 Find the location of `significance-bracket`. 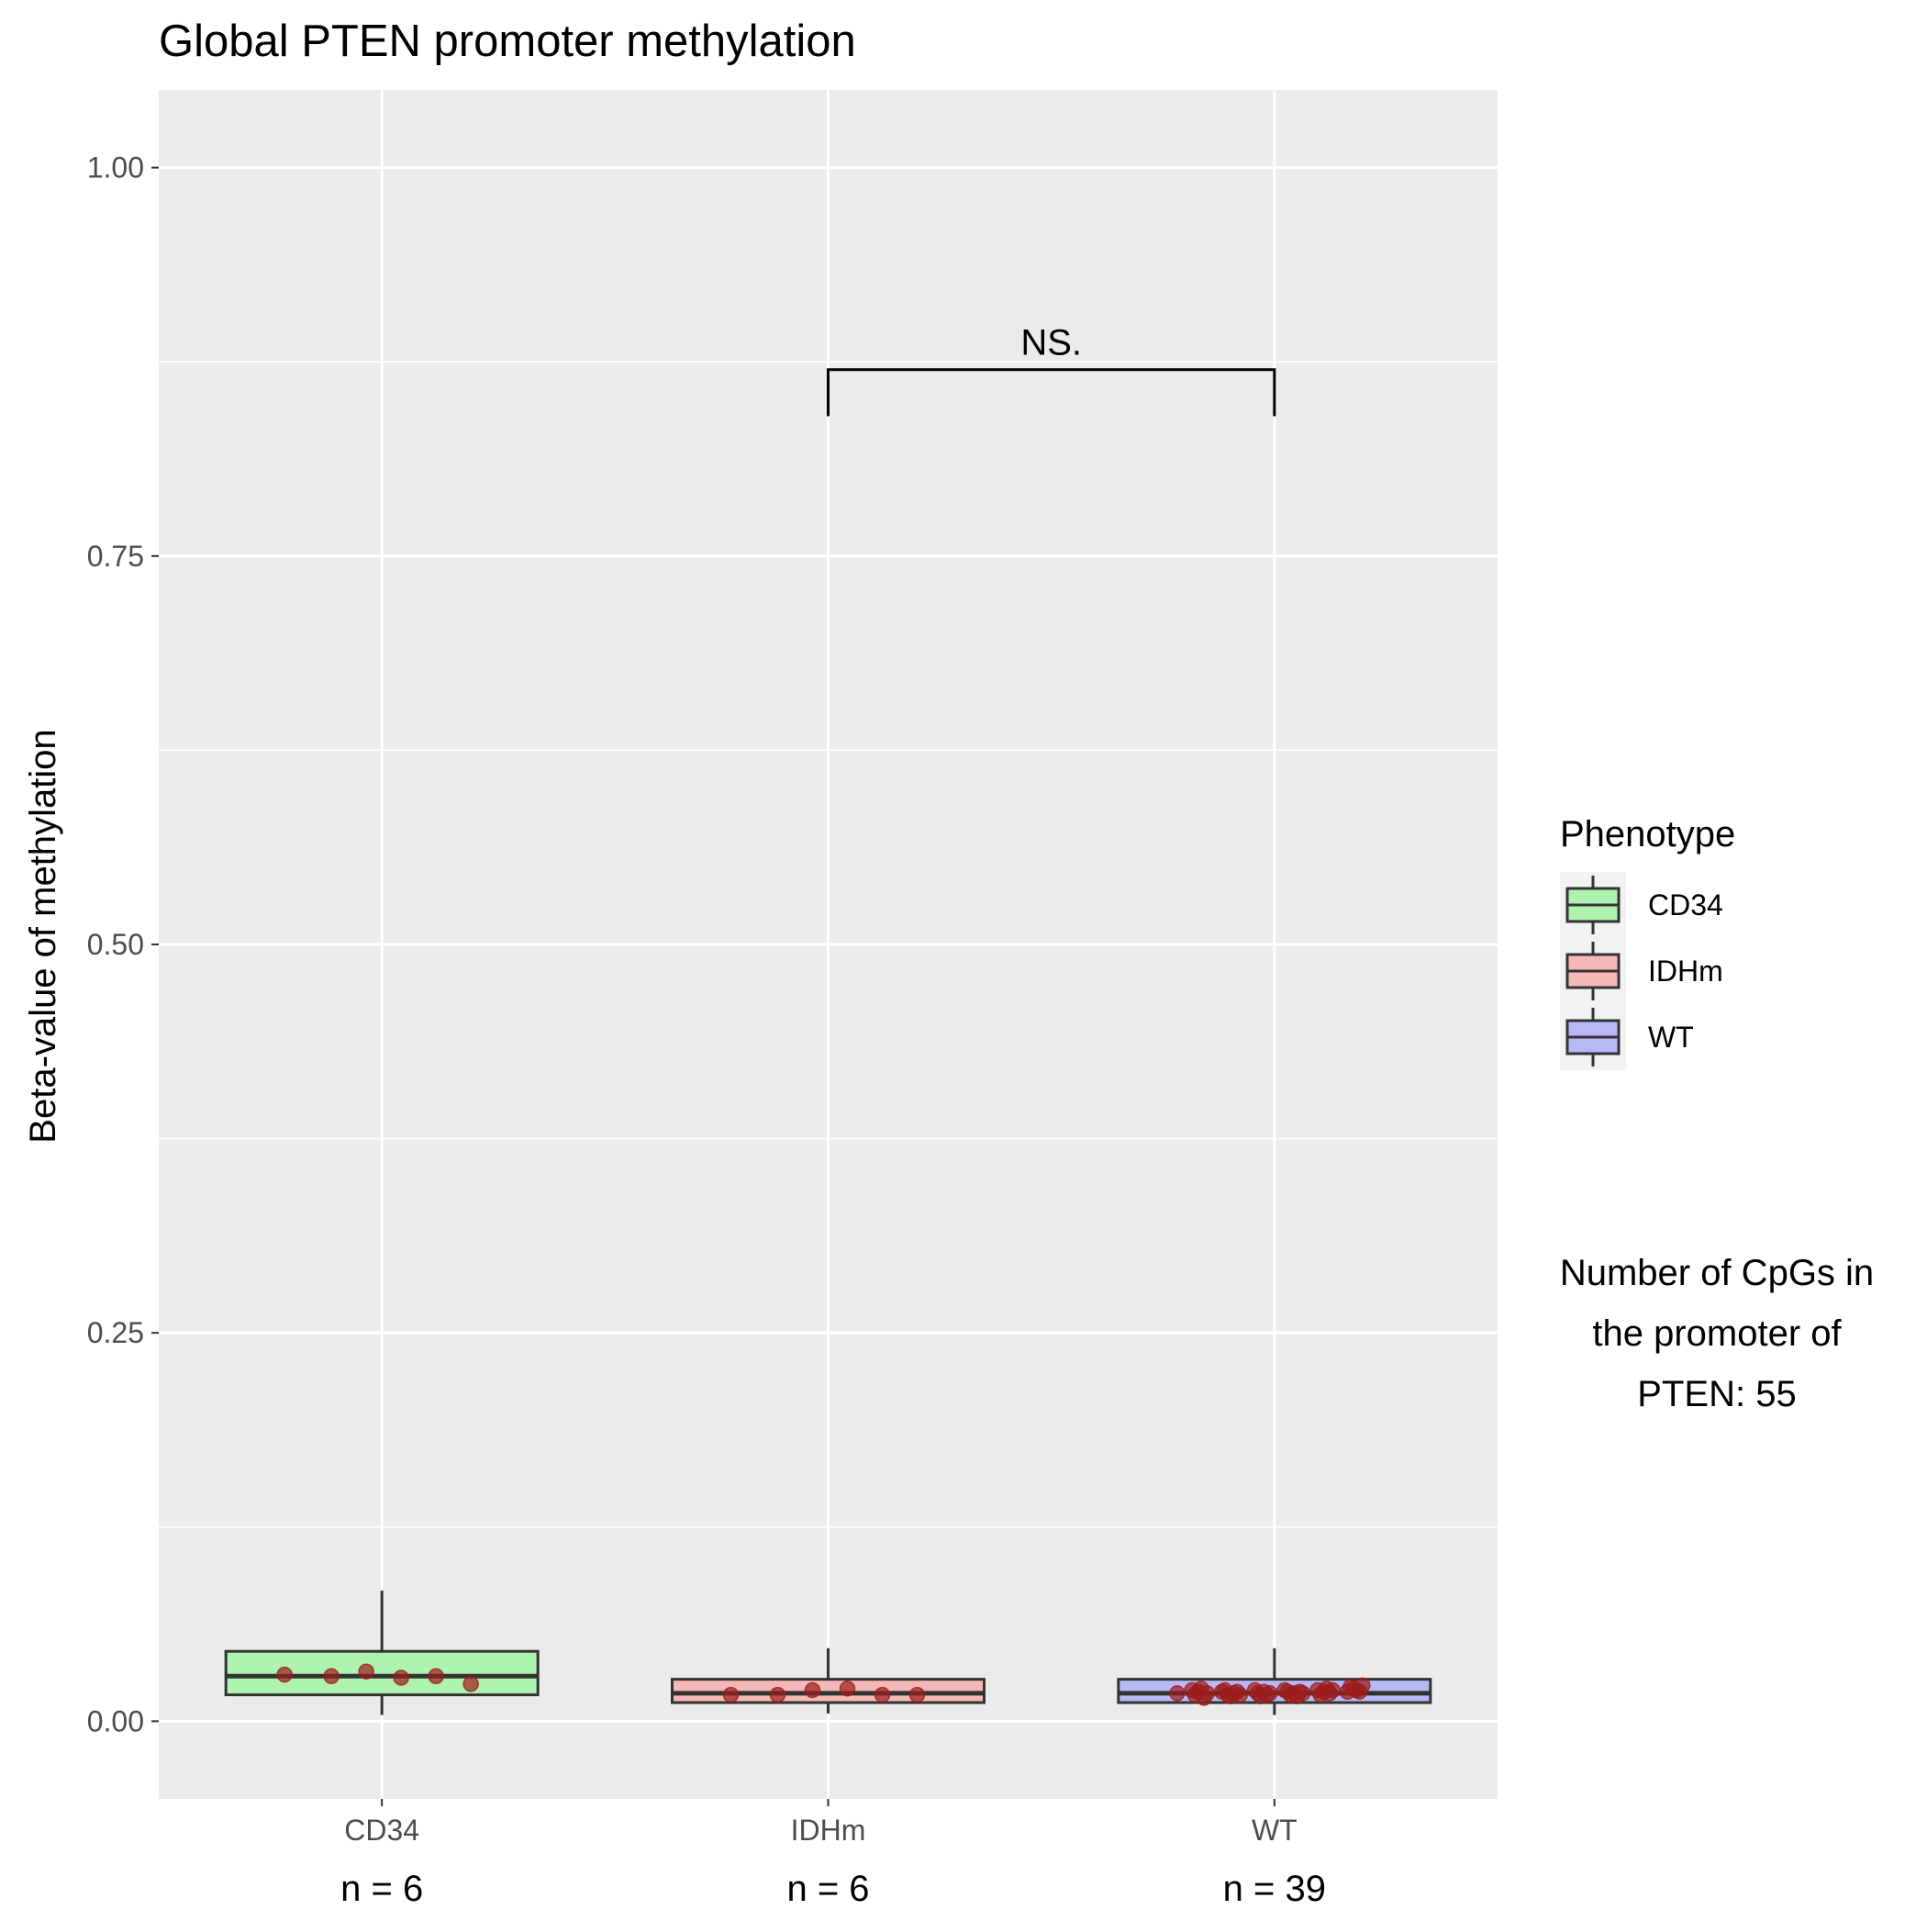

significance-bracket is located at coordinates (1051, 392).